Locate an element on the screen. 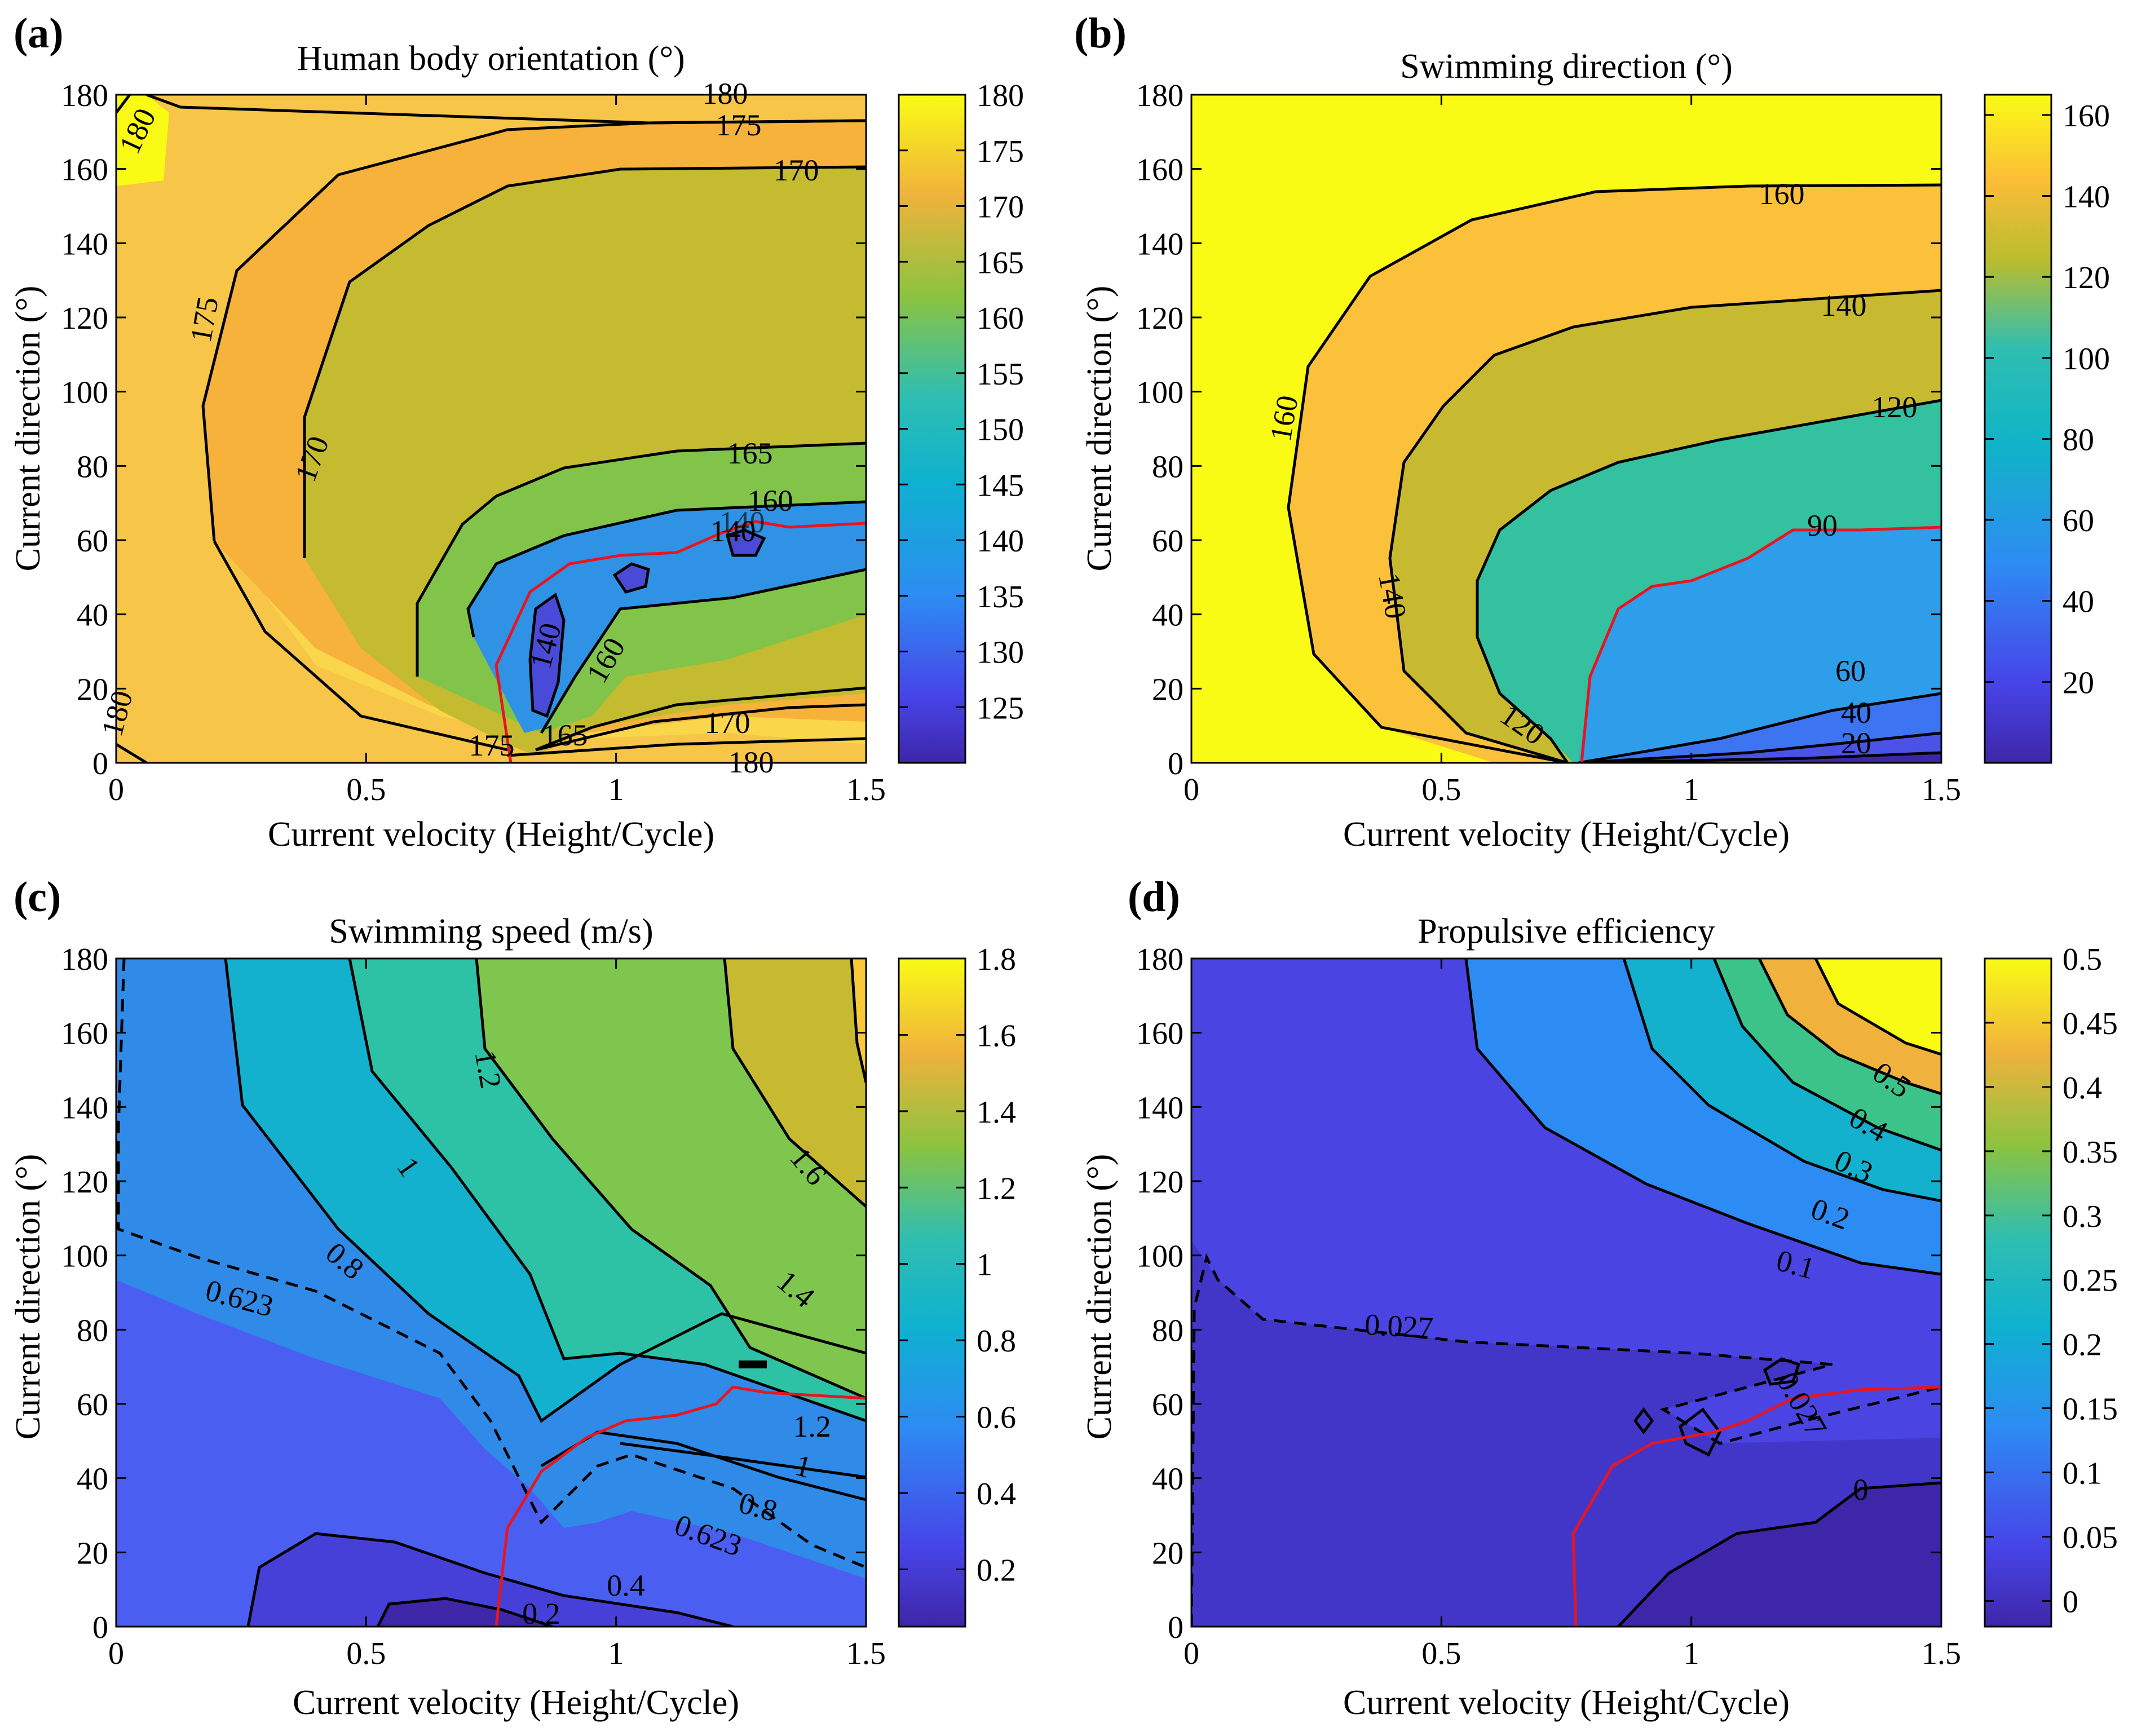 This screenshot has width=2146, height=1736. panel-d-x-axis-label: Current velocity (Height/Cycle) is located at coordinates (1566, 1703).